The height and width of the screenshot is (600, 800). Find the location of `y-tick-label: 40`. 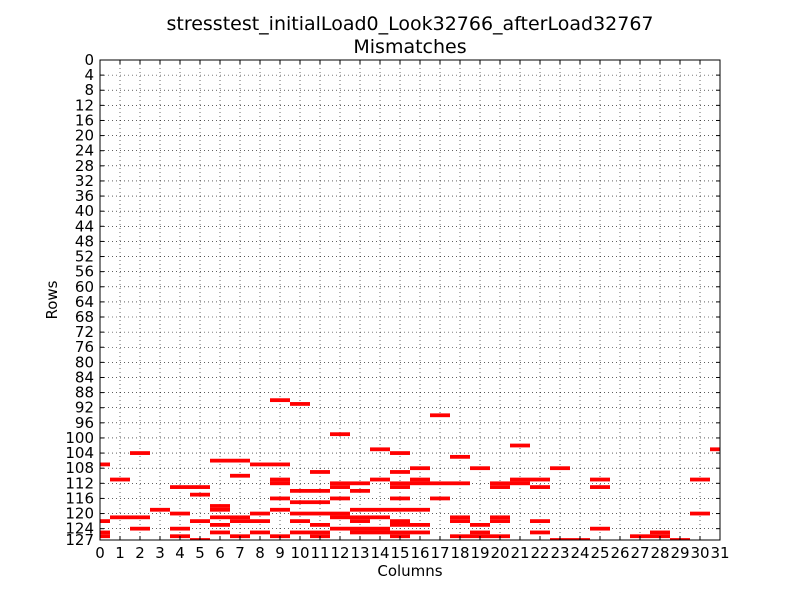

y-tick-label: 40 is located at coordinates (84, 211).